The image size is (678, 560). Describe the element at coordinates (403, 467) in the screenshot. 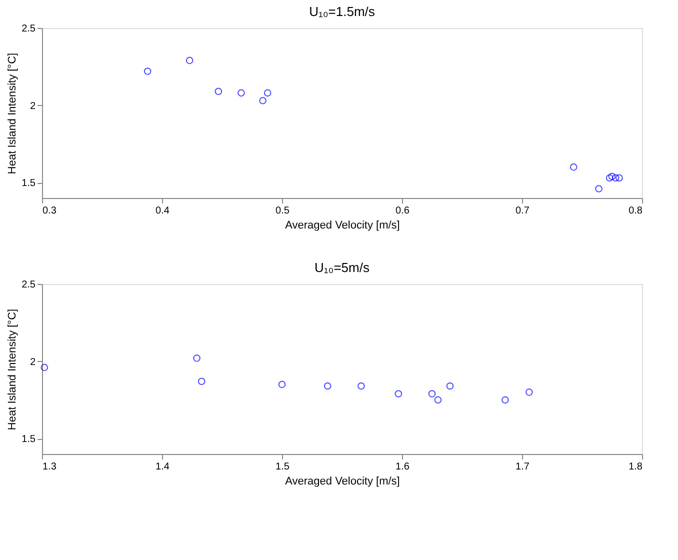

I see `x-tick-label: 1.6` at that location.